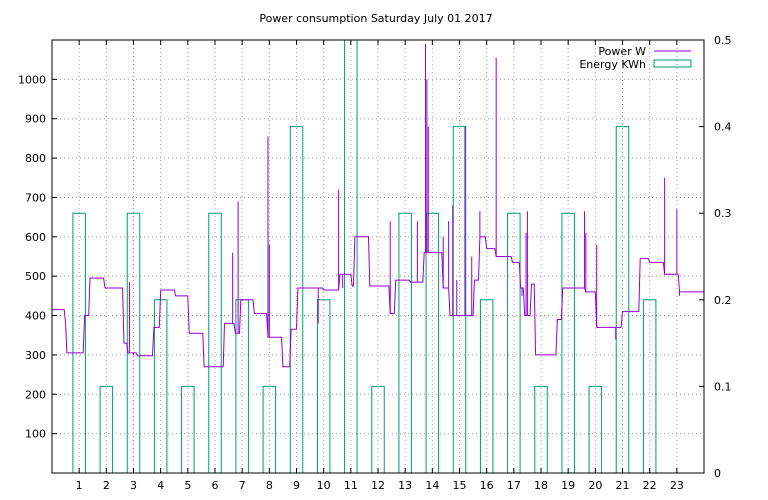  What do you see at coordinates (242, 485) in the screenshot?
I see `x-tick-label: 7` at bounding box center [242, 485].